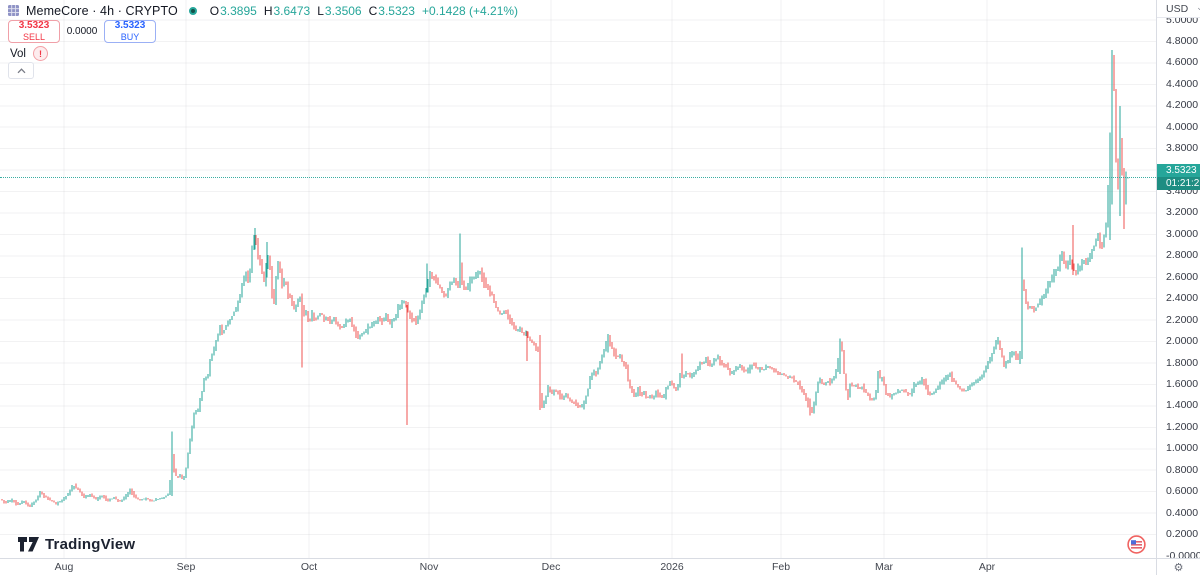  I want to click on last-price-badge: 3.5323 01:21:21, so click(1178, 177).